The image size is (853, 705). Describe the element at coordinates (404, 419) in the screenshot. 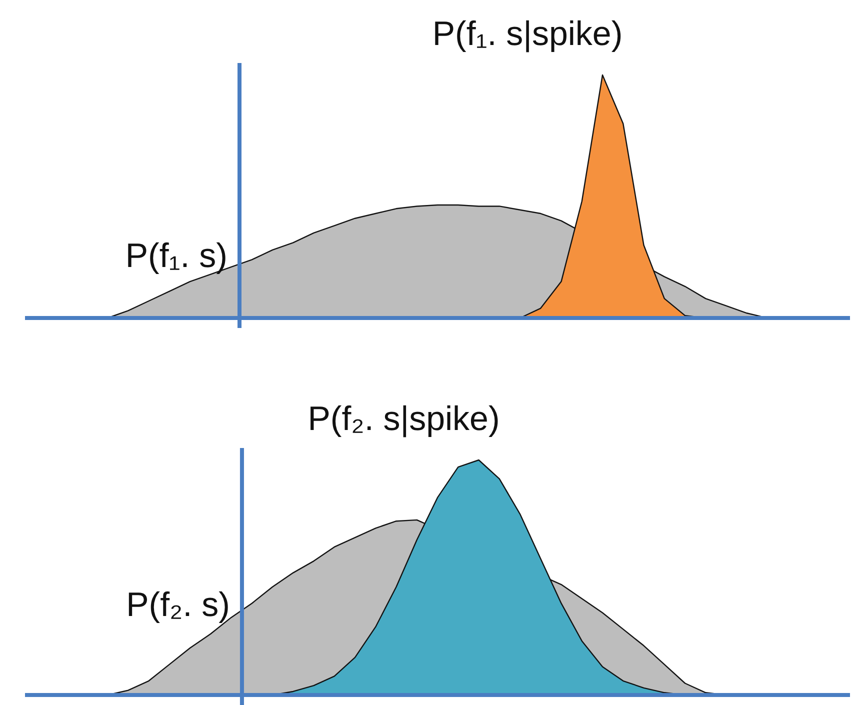

I see `series-label: P(f₂. s|spike)` at that location.